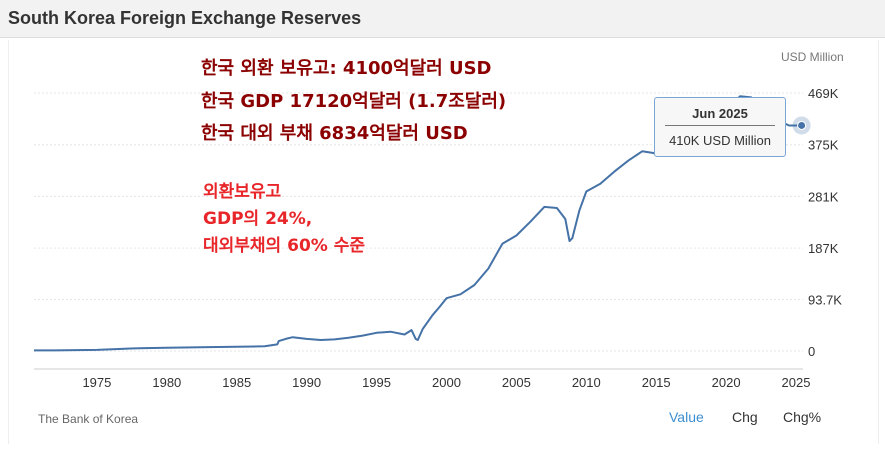  What do you see at coordinates (334, 133) in the screenshot?
I see `annotation-external-debt: 한국 대외 부채 6834억달러 USD` at bounding box center [334, 133].